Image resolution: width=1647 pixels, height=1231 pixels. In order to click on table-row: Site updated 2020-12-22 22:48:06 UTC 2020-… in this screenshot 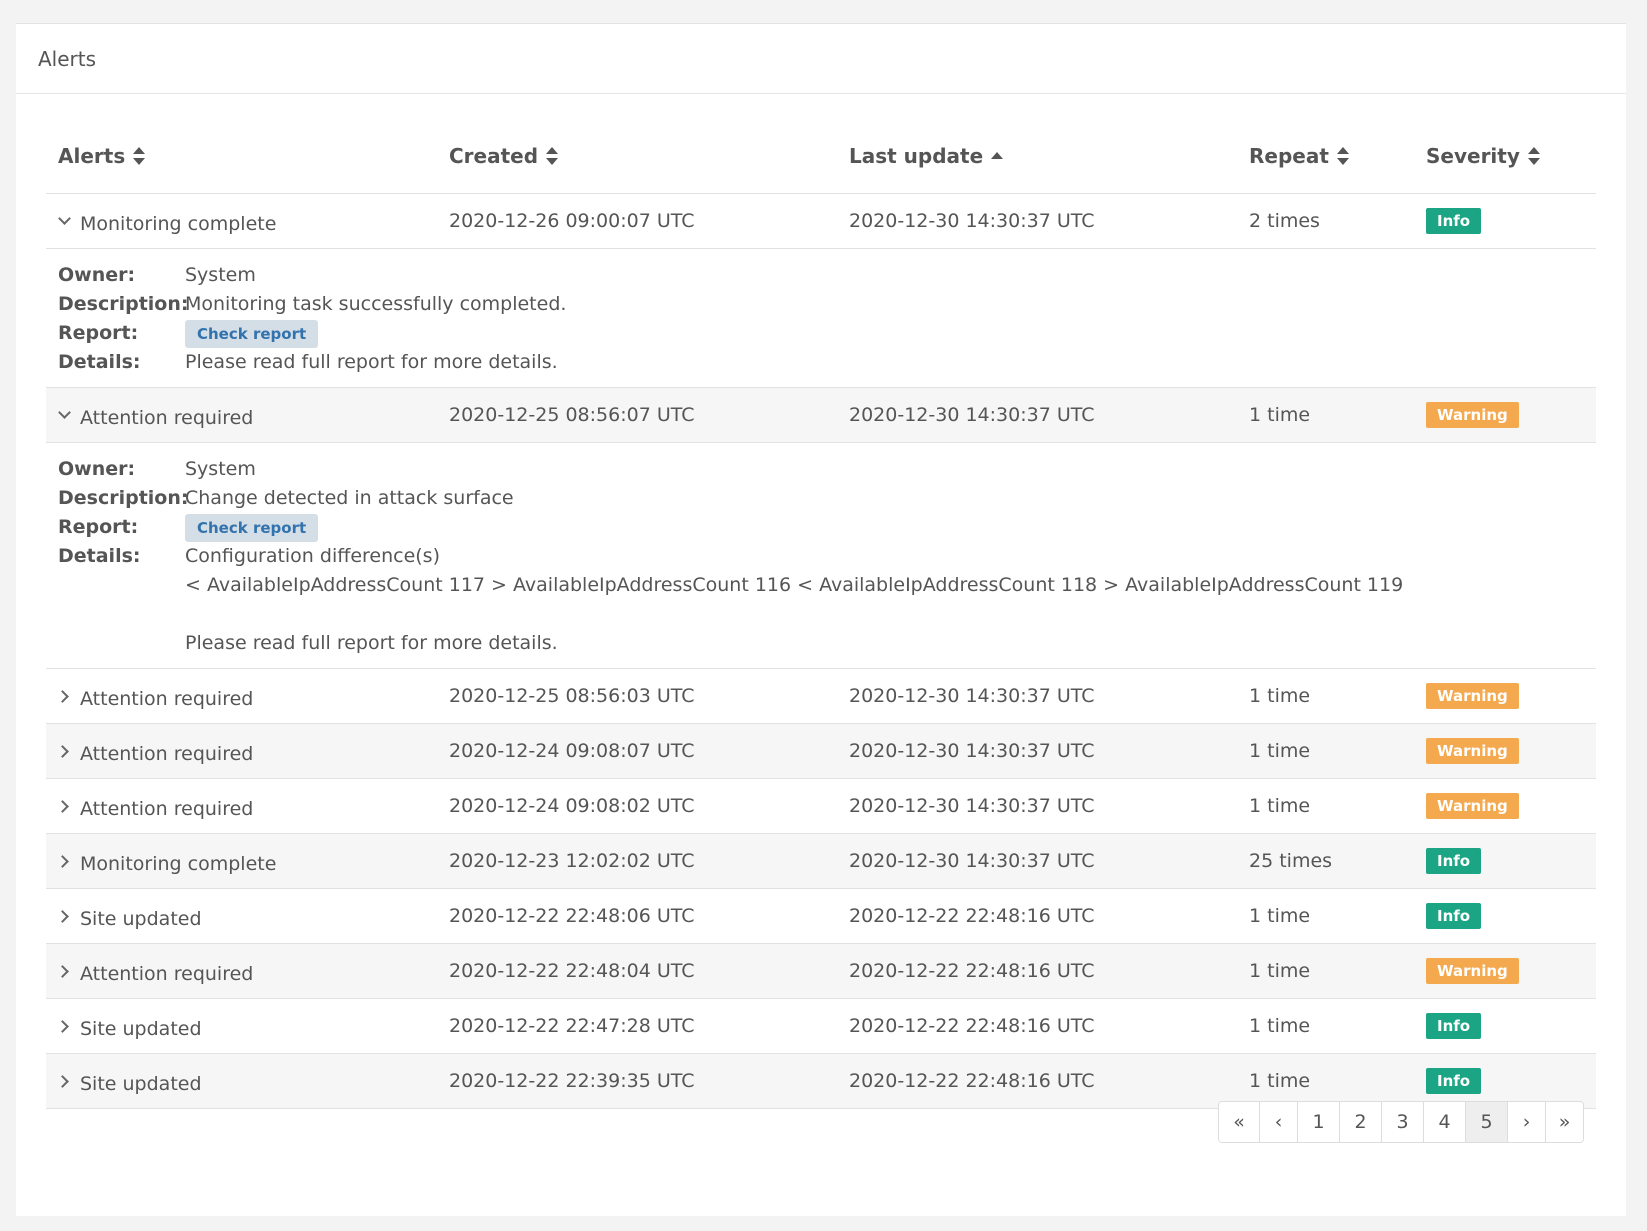, I will do `click(821, 916)`.